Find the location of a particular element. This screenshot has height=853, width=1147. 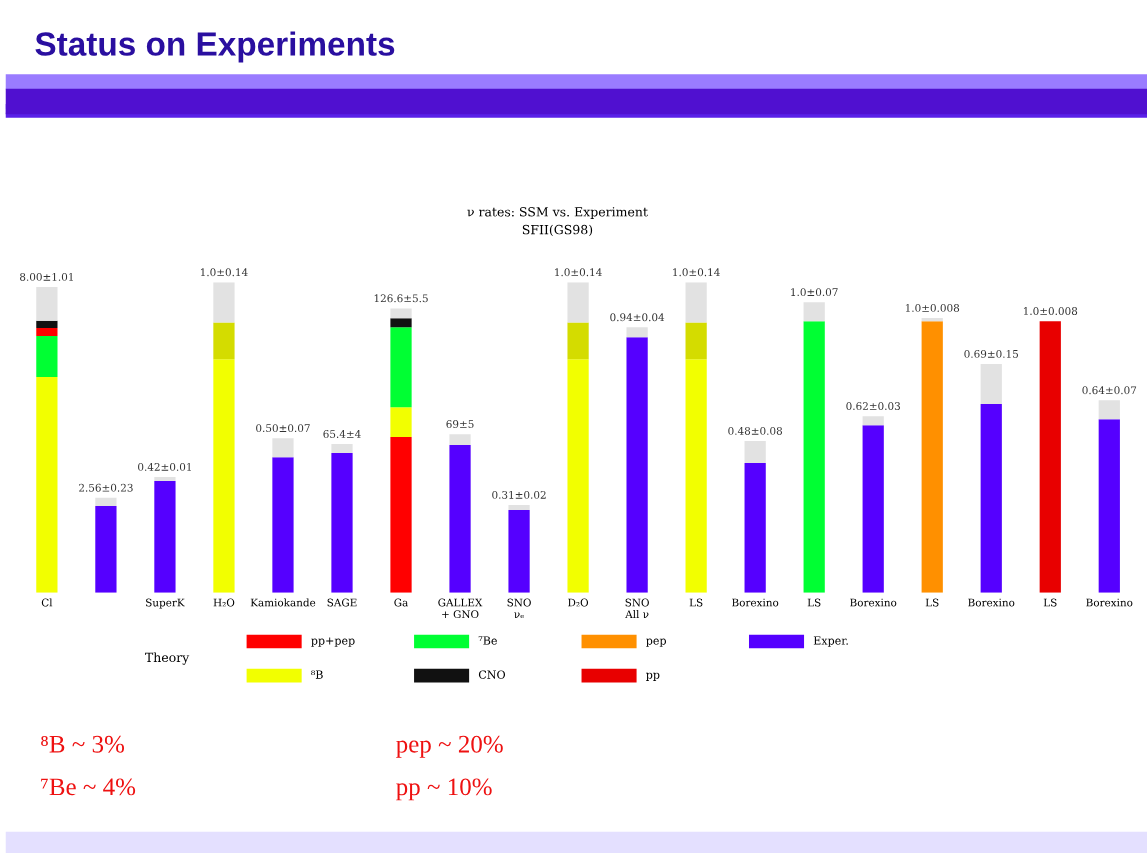

legend-label: pep is located at coordinates (656, 642).